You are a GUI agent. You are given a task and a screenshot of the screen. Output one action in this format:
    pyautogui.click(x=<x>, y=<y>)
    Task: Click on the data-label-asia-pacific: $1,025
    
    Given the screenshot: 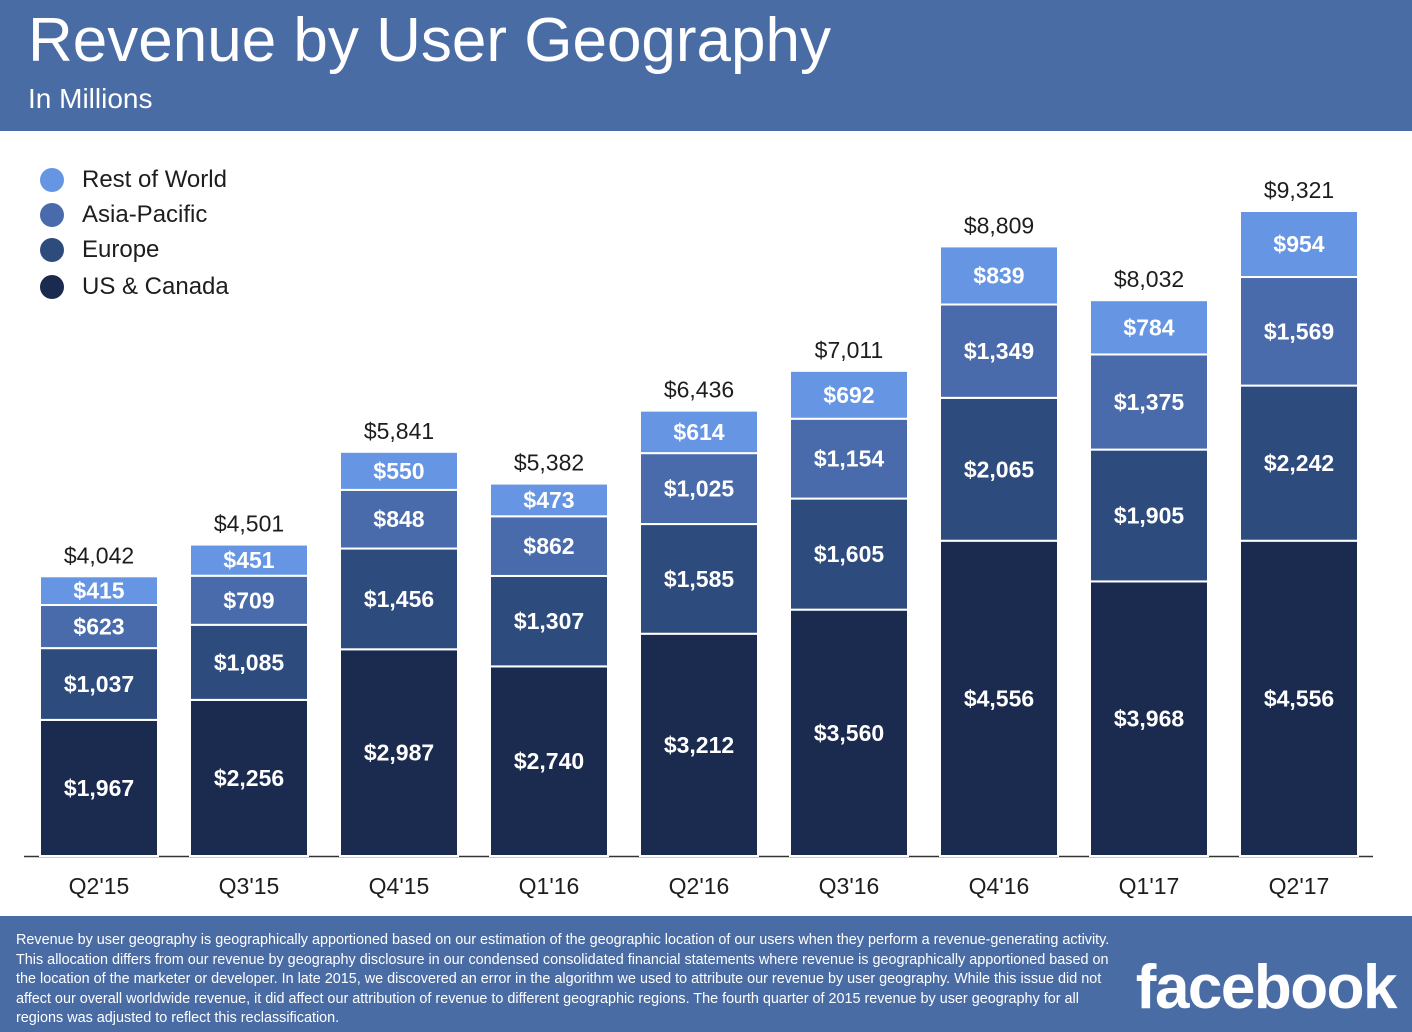 What is the action you would take?
    pyautogui.click(x=699, y=489)
    